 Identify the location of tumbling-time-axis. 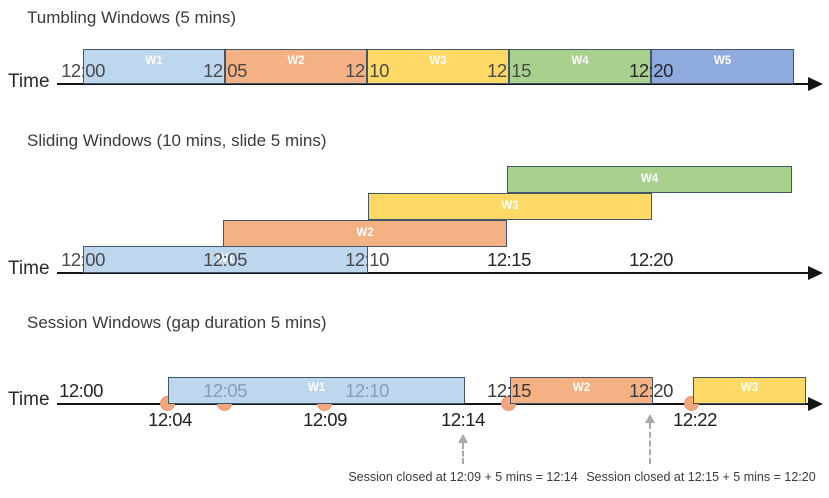
(434, 84).